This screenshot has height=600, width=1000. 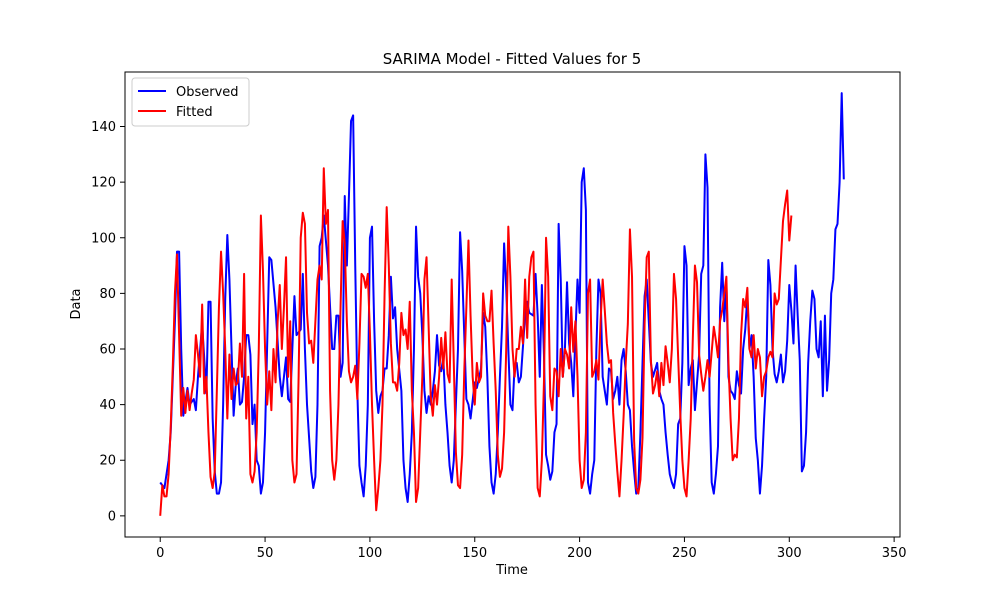 What do you see at coordinates (789, 553) in the screenshot?
I see `x-tick-label: 300` at bounding box center [789, 553].